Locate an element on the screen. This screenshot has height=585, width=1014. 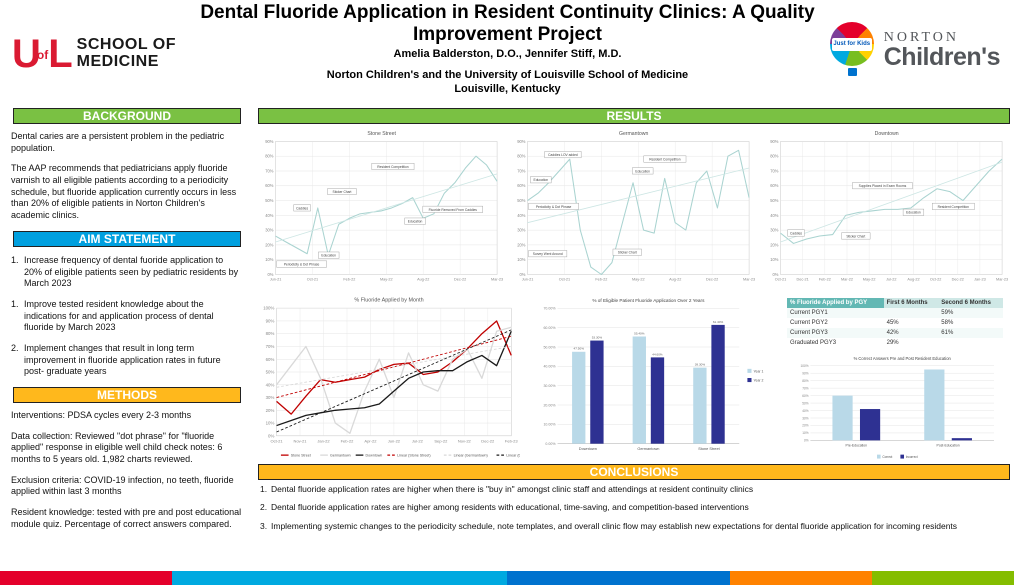
table-row: Current PGY2 45% 58% is located at coordinates (895, 323).